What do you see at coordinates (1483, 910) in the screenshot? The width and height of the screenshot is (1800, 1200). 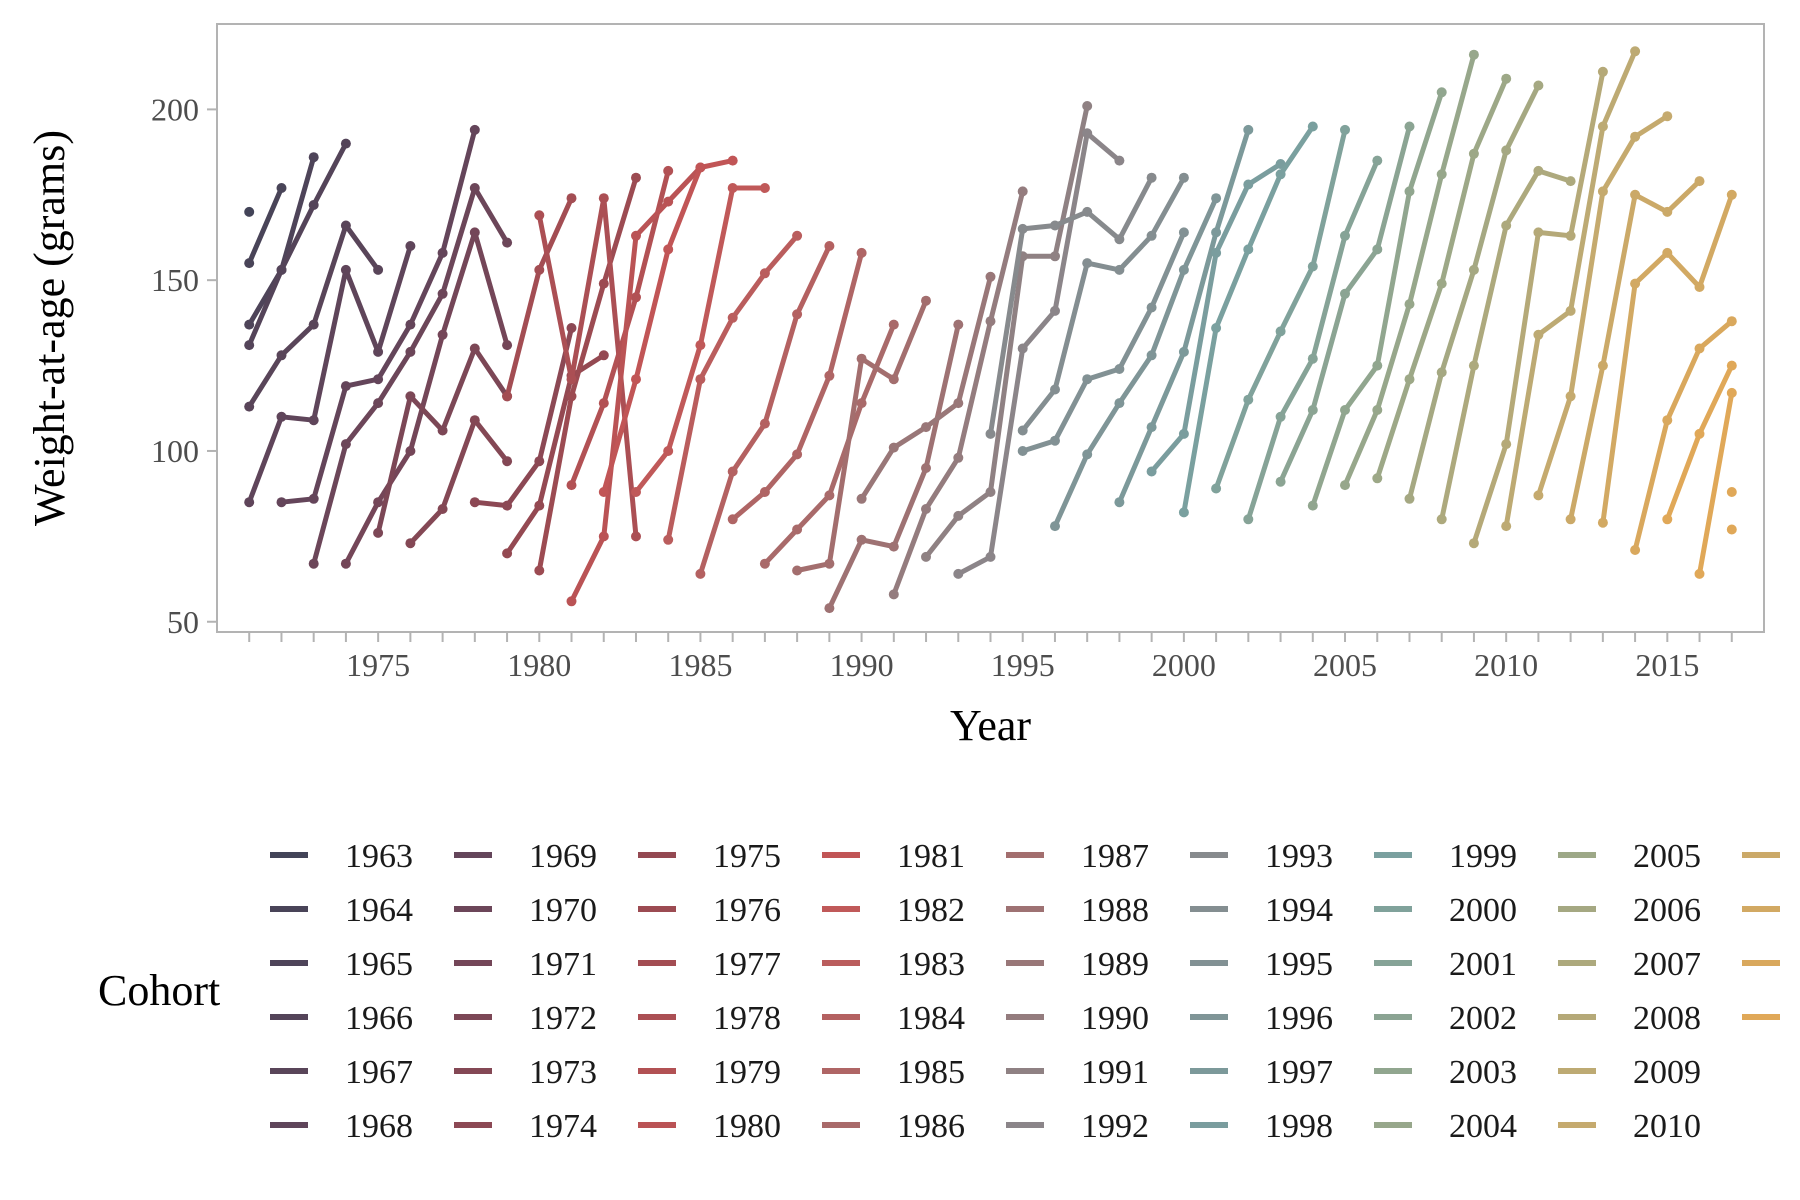 I see `legend-label: 2000` at bounding box center [1483, 910].